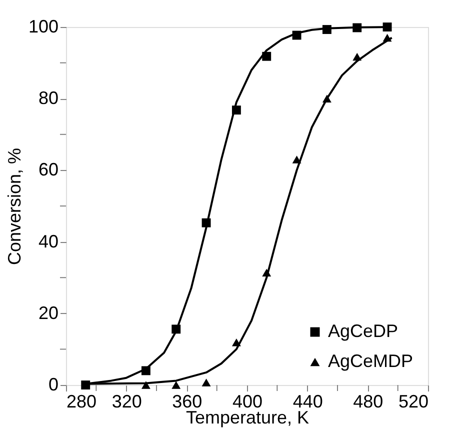  I want to click on y-tick-label: 0, so click(53, 384).